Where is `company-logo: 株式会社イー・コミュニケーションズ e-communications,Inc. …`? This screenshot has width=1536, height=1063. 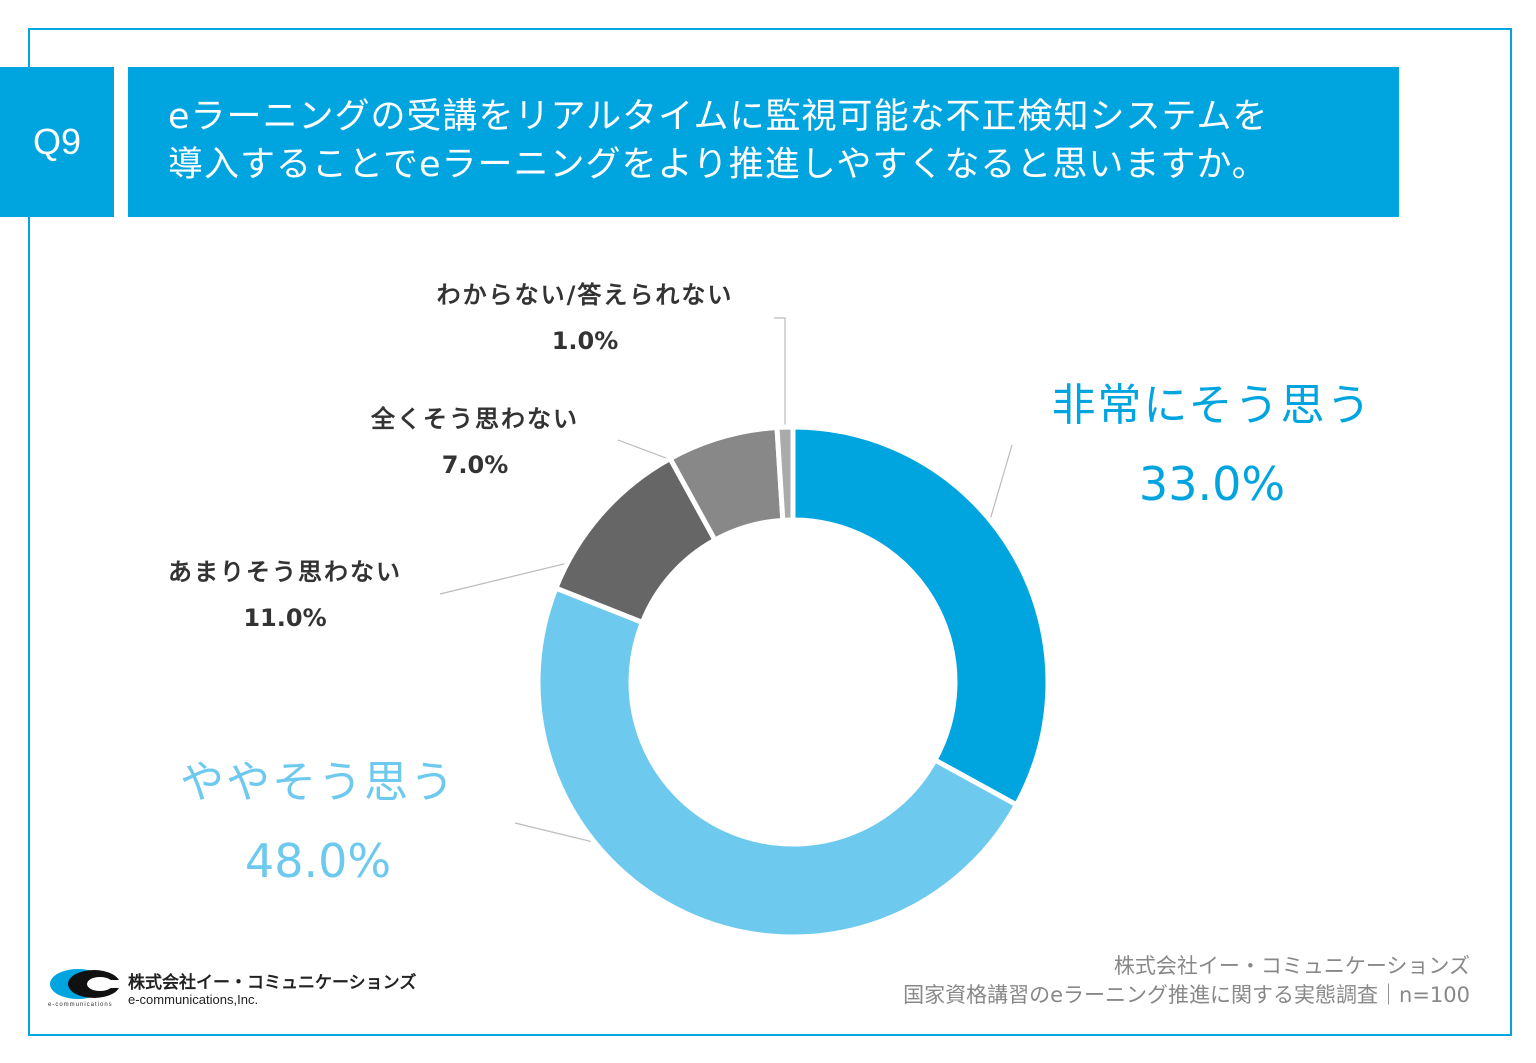 company-logo: 株式会社イー・コミュニケーションズ e-communications,Inc. … is located at coordinates (248, 989).